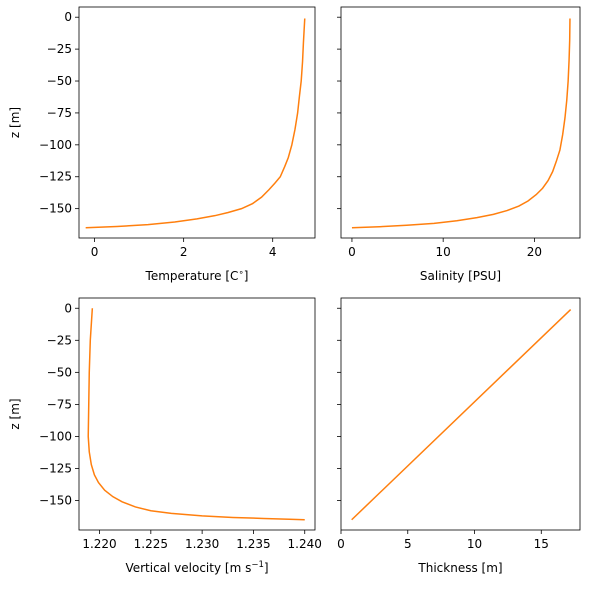  I want to click on x-axis-label: Thickness [m], so click(459, 568).